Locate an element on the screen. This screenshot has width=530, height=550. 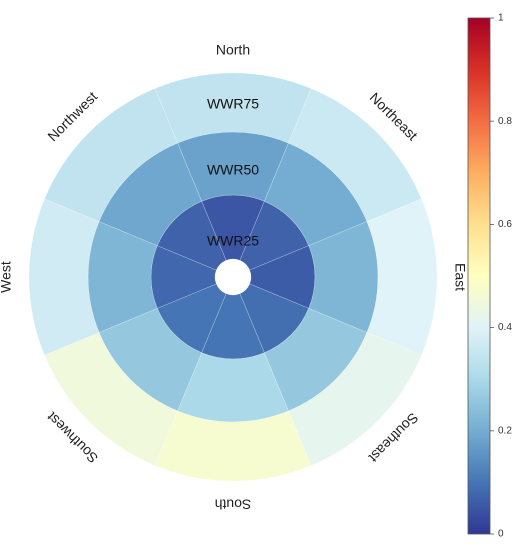
colorbar-ticks: 0 0.2 0.4 0.6 0.8 1 is located at coordinates (501, 276).